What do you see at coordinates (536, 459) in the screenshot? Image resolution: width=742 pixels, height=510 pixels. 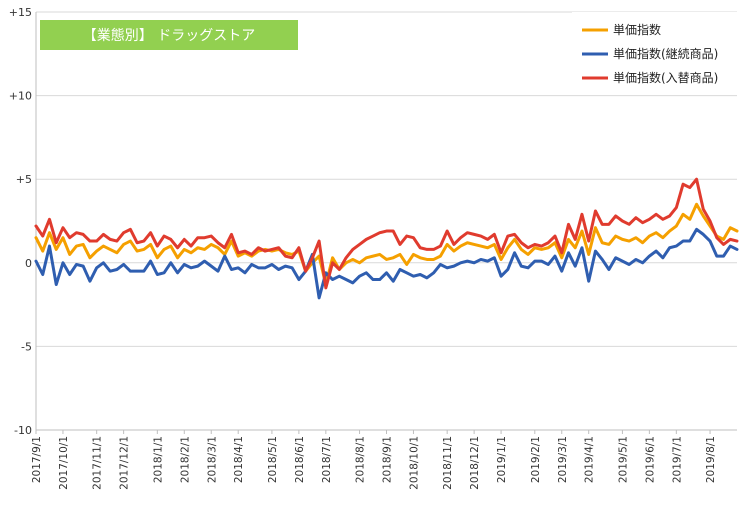 I see `x-tick-label: 2019/2/1` at bounding box center [536, 459].